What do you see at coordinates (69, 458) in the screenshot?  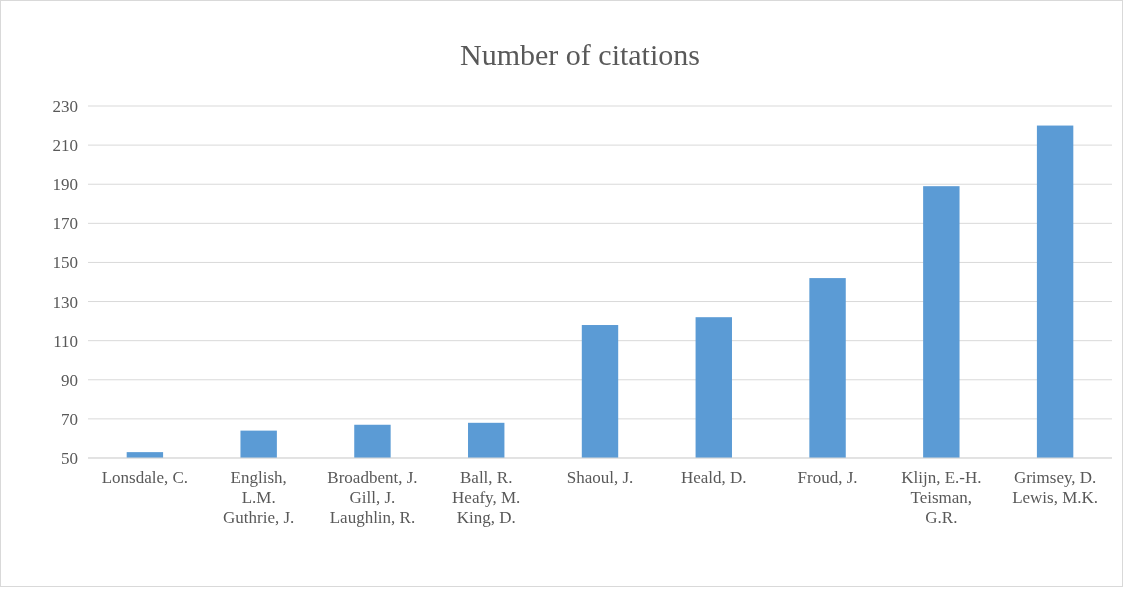 I see `y-tick-label: 50` at bounding box center [69, 458].